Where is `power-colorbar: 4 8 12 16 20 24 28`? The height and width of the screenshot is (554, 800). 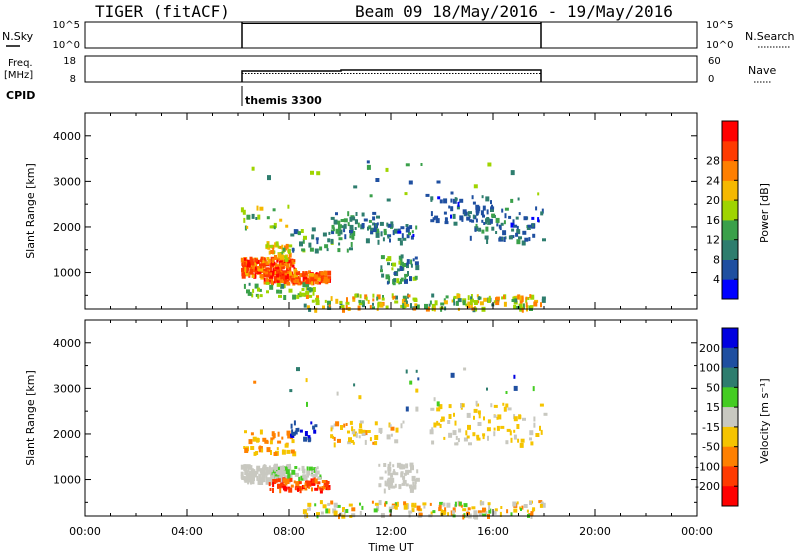
power-colorbar: 4 8 12 16 20 24 28 is located at coordinates (722, 210).